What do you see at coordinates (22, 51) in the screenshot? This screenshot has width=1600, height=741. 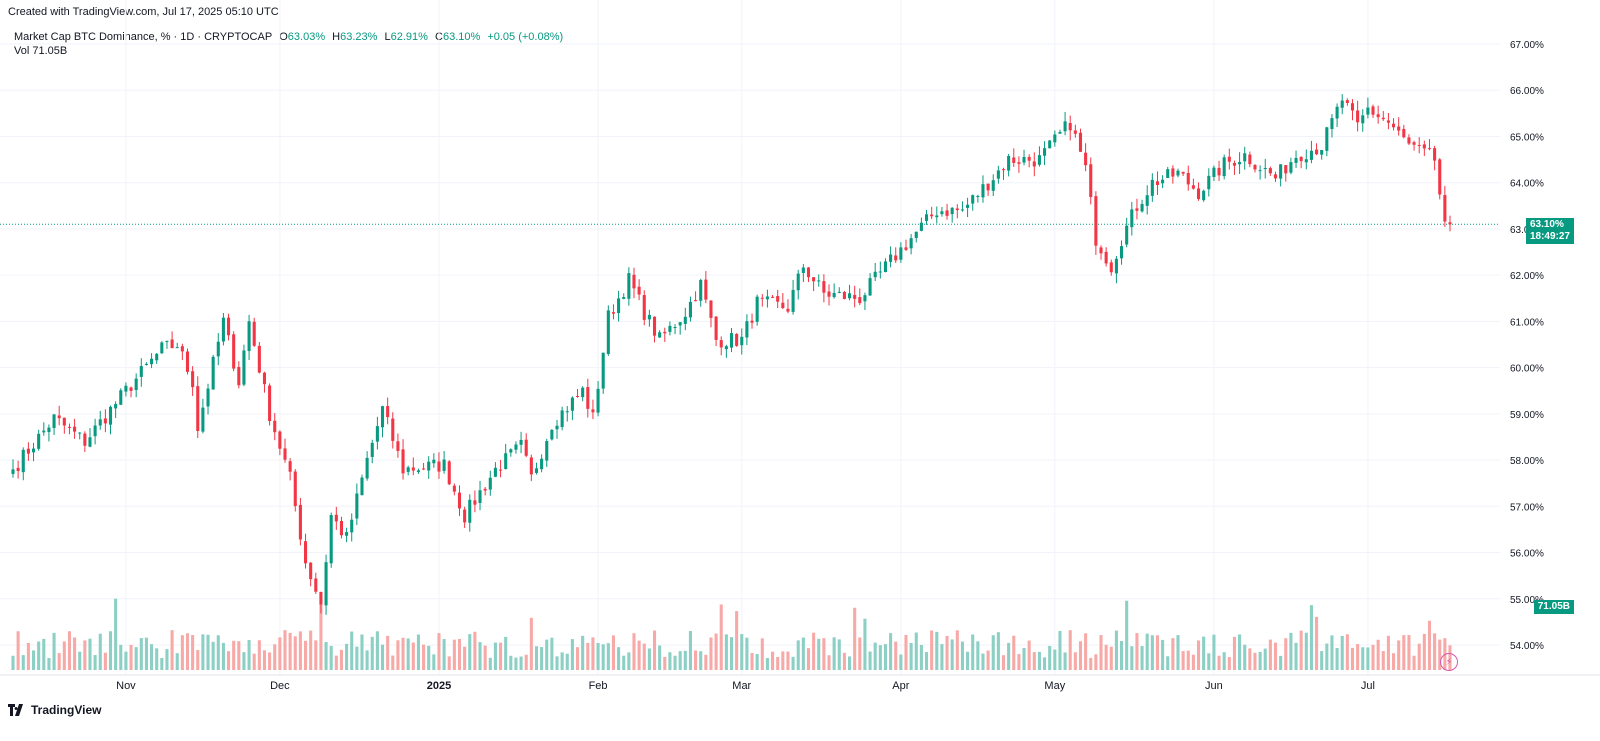 I see `volume-label: Vol` at bounding box center [22, 51].